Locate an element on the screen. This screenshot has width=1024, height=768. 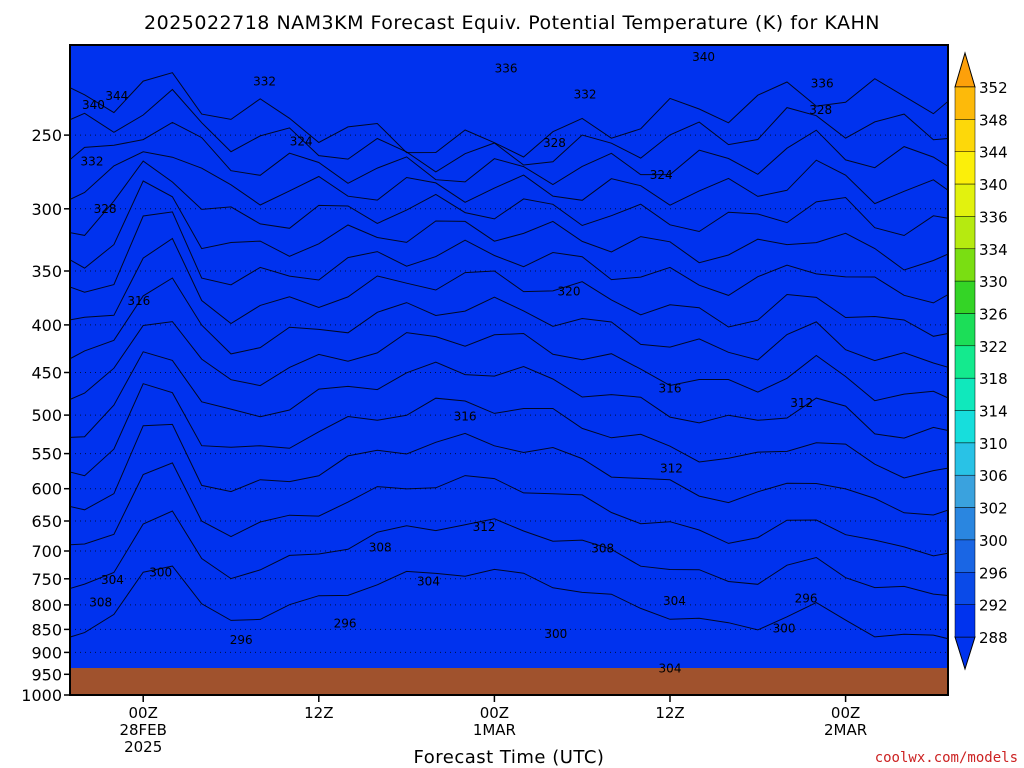
y-tick-label: 300 is located at coordinates (46, 209).